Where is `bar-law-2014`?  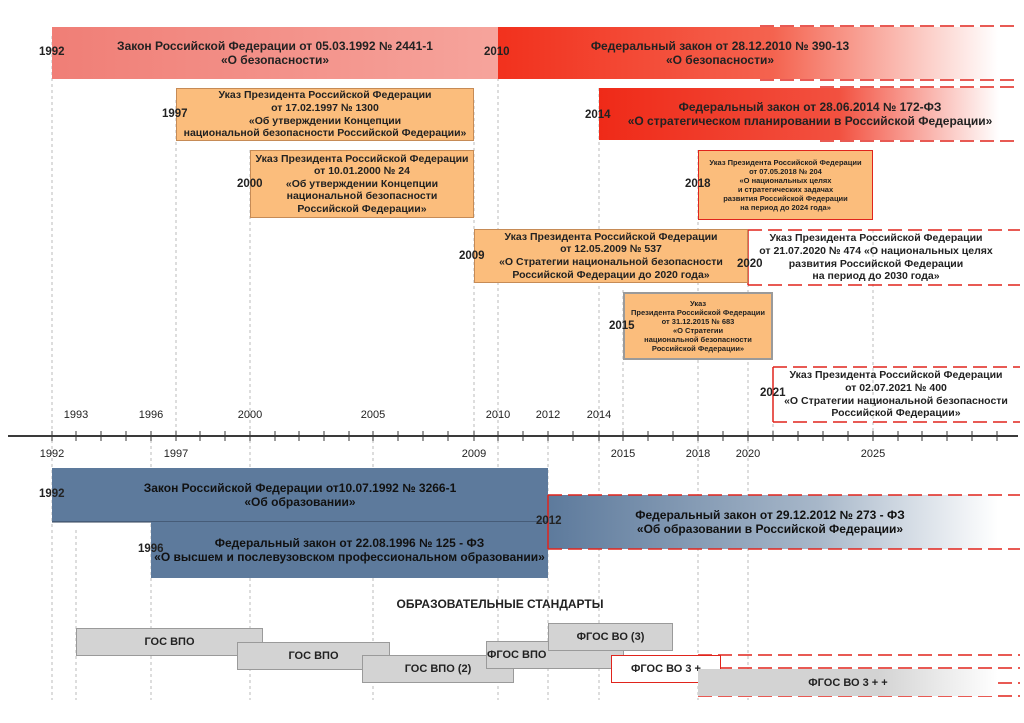
bar-law-2014 is located at coordinates (799, 114).